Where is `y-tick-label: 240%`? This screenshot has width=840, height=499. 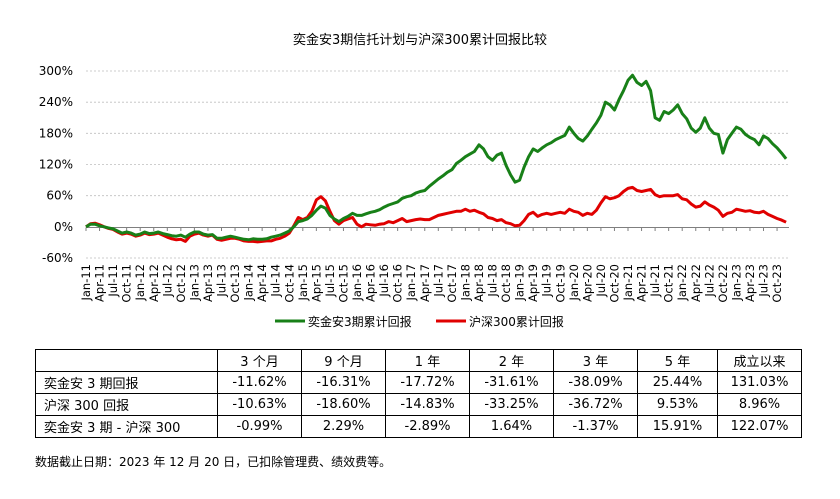
y-tick-label: 240% is located at coordinates (56, 102).